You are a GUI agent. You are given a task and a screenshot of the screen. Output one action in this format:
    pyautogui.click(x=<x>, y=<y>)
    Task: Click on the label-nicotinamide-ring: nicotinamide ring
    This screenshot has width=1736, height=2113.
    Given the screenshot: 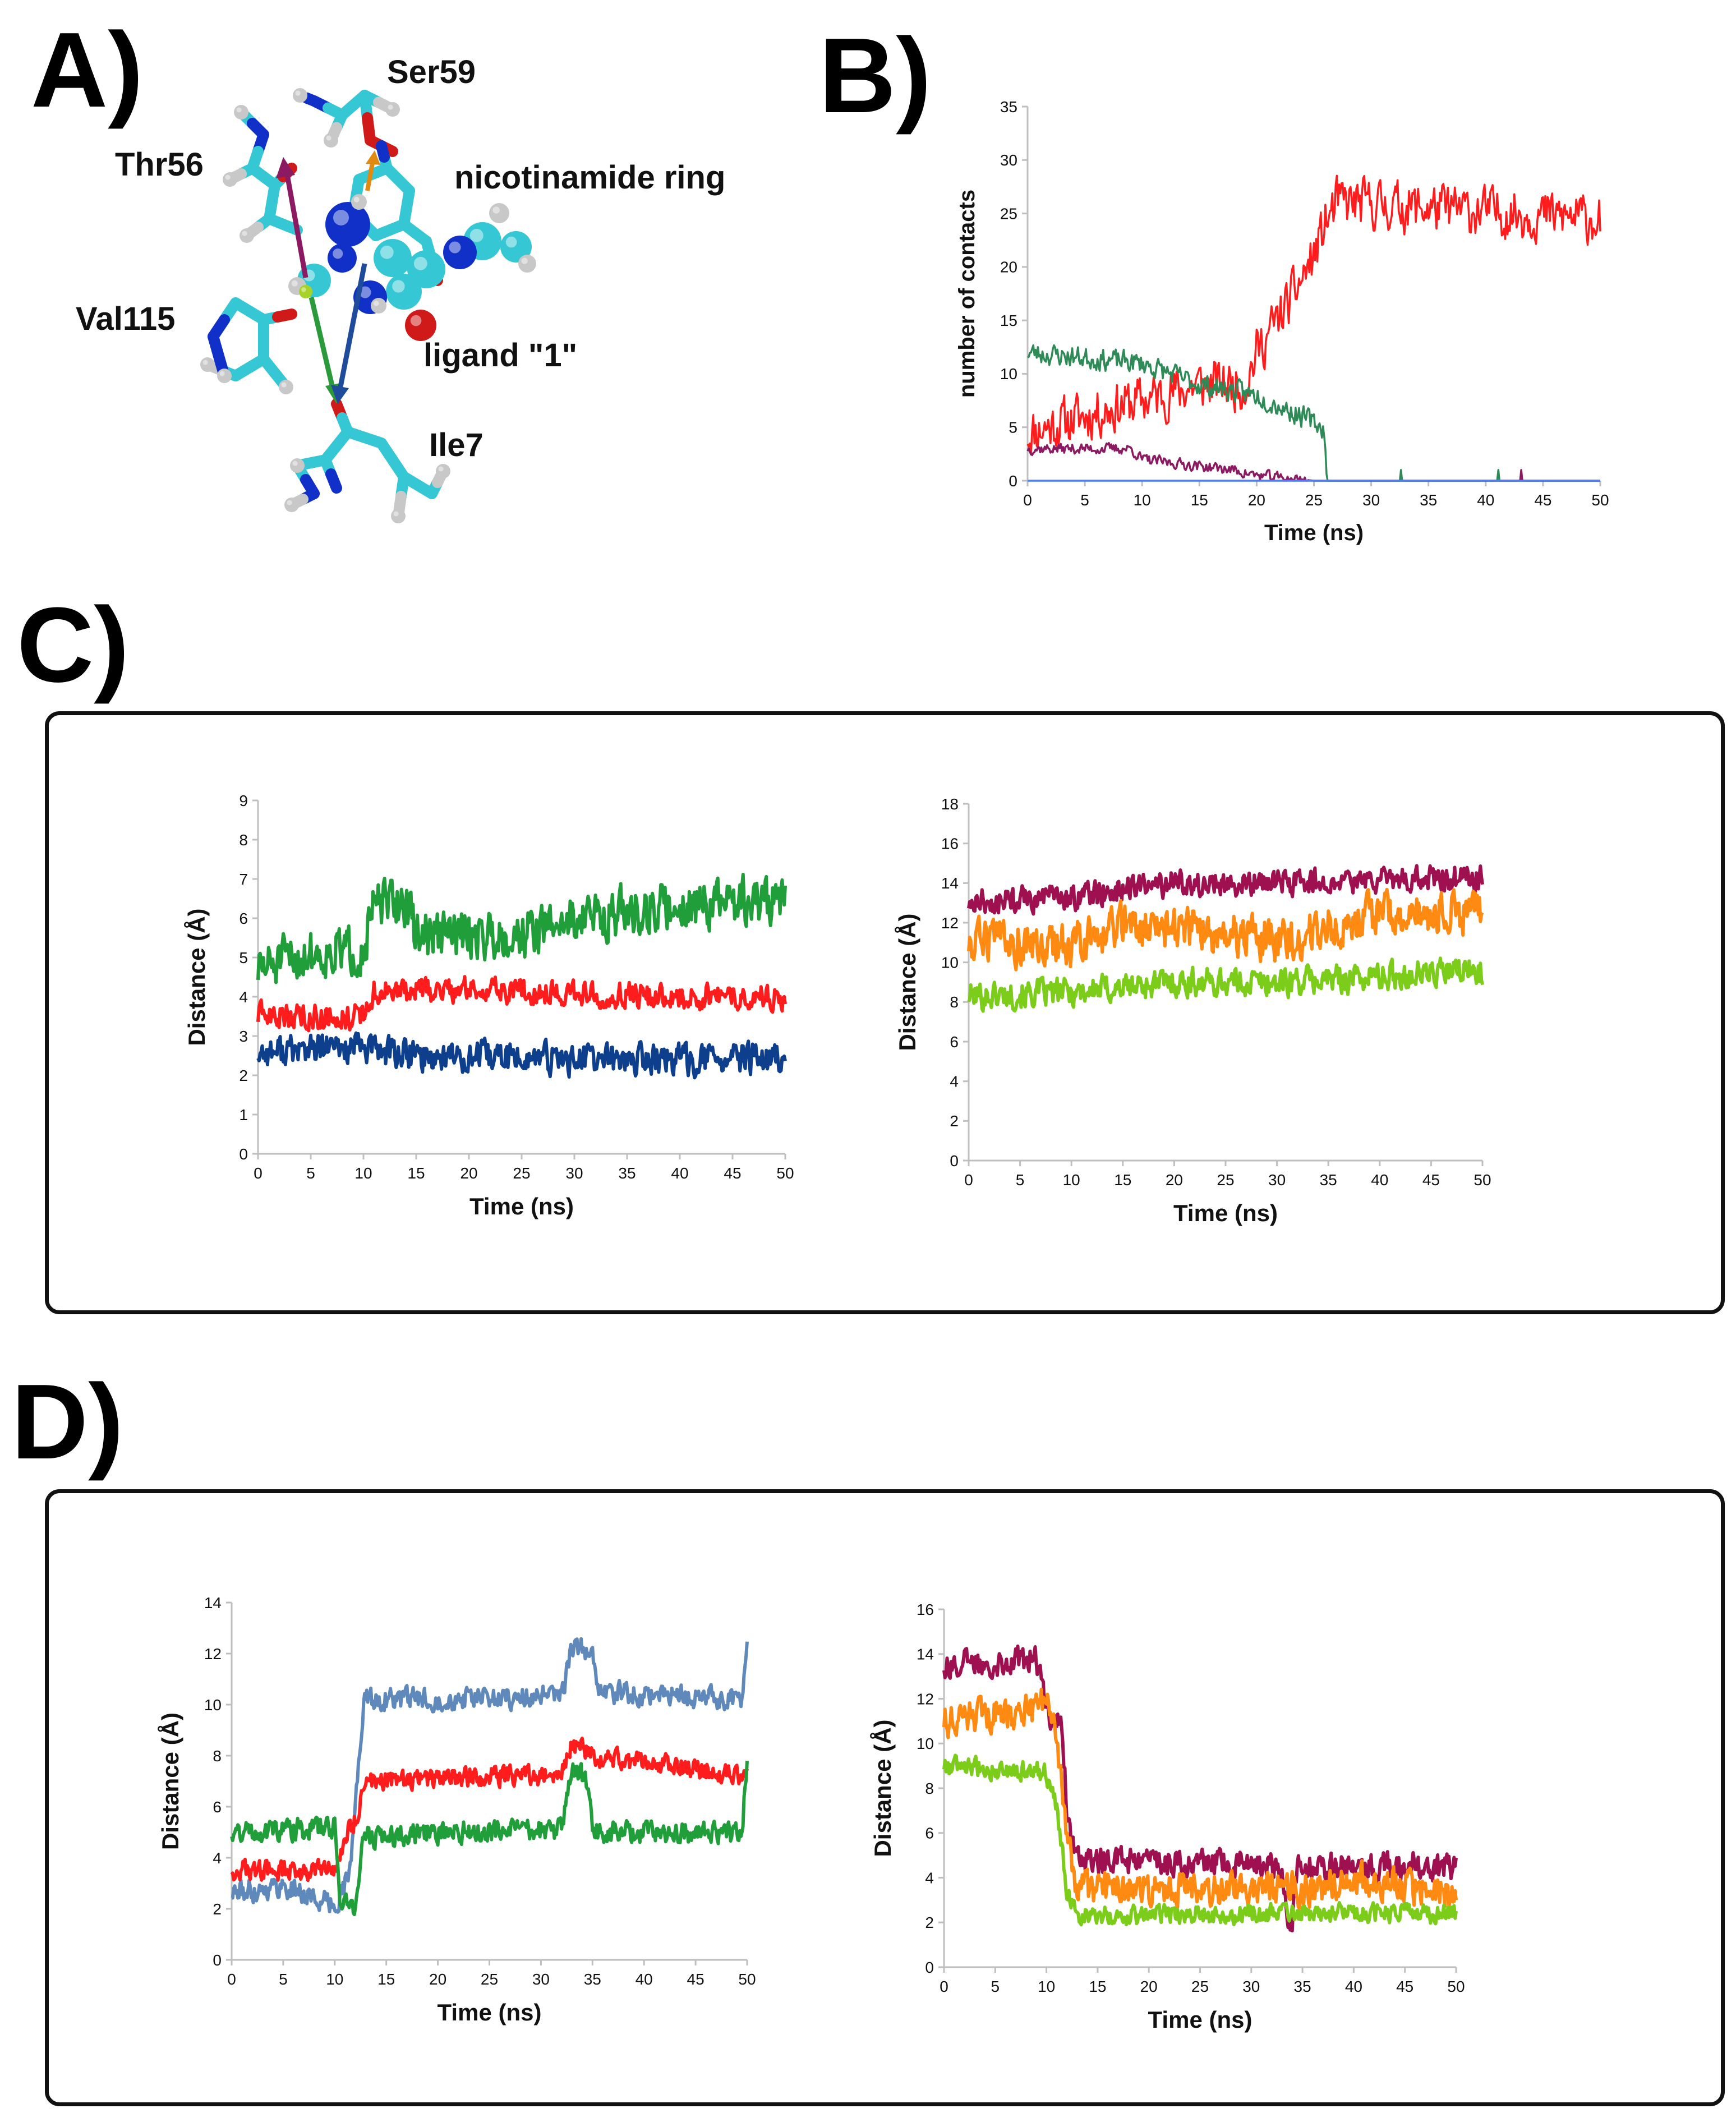 What is the action you would take?
    pyautogui.click(x=590, y=177)
    